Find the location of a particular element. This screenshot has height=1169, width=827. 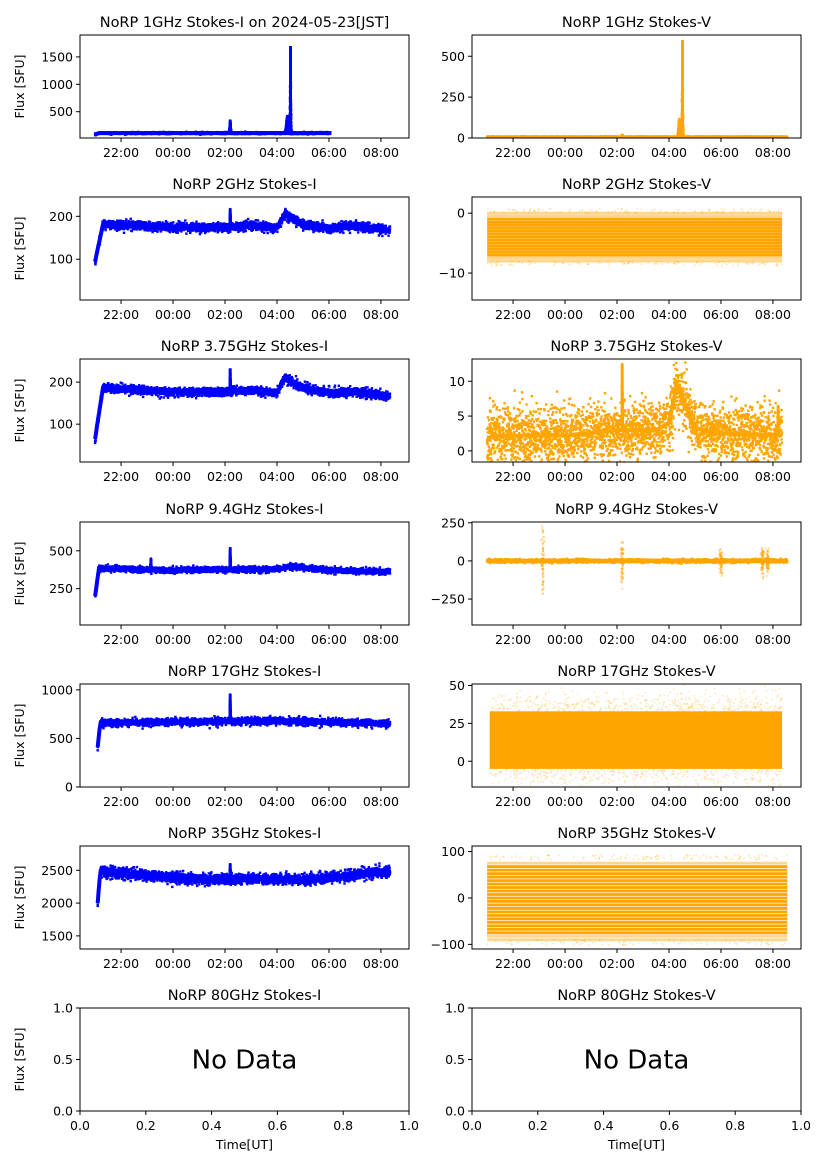

data-core is located at coordinates (212, 134).